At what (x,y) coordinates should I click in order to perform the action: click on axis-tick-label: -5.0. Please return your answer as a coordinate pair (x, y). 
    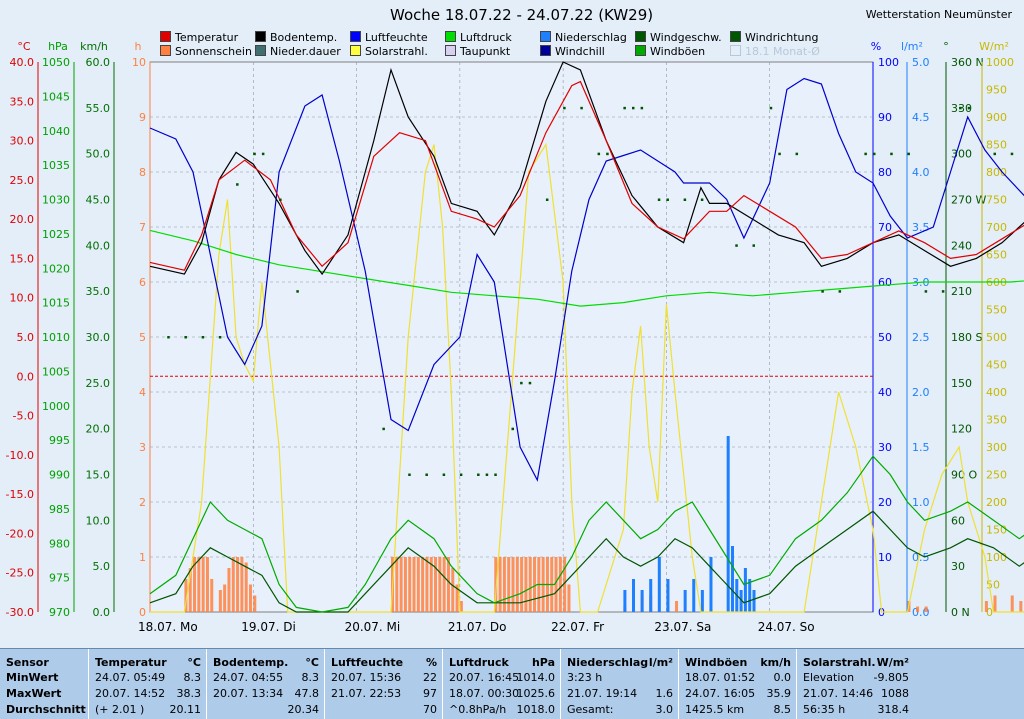
    Looking at the image, I should click on (23, 416).